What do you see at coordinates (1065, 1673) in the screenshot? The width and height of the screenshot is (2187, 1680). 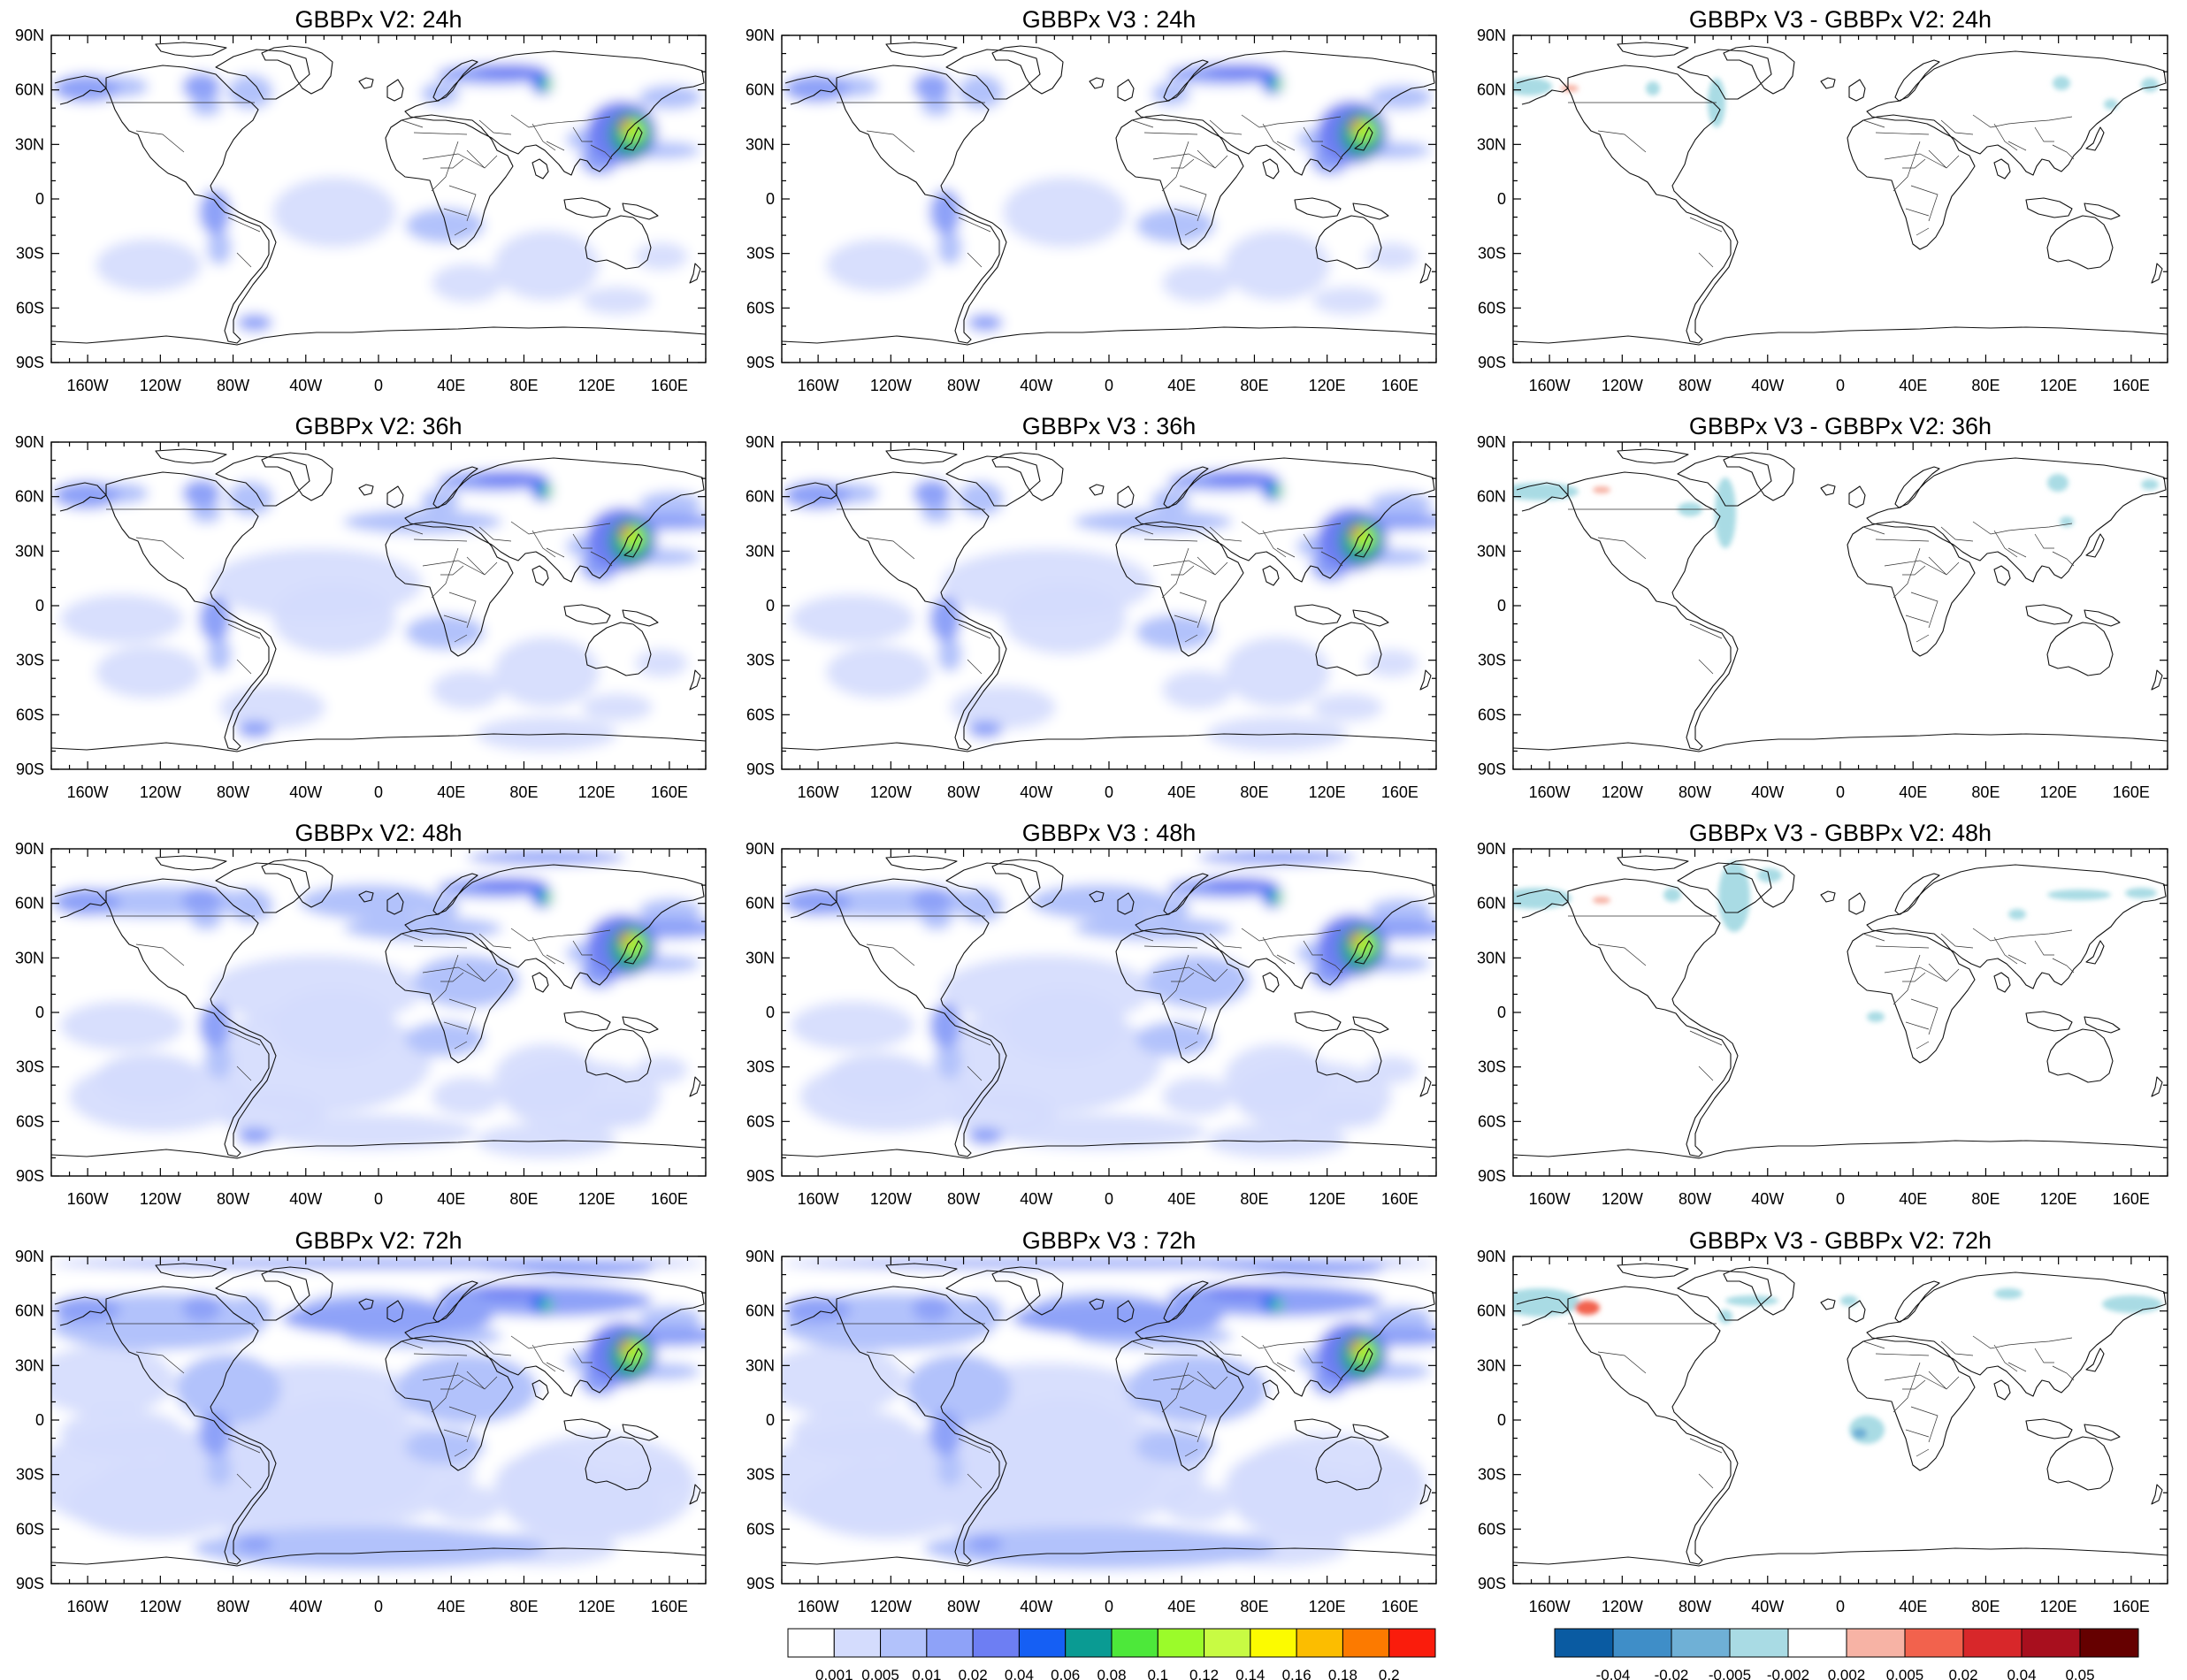 I see `colorbar-label: 0.06` at bounding box center [1065, 1673].